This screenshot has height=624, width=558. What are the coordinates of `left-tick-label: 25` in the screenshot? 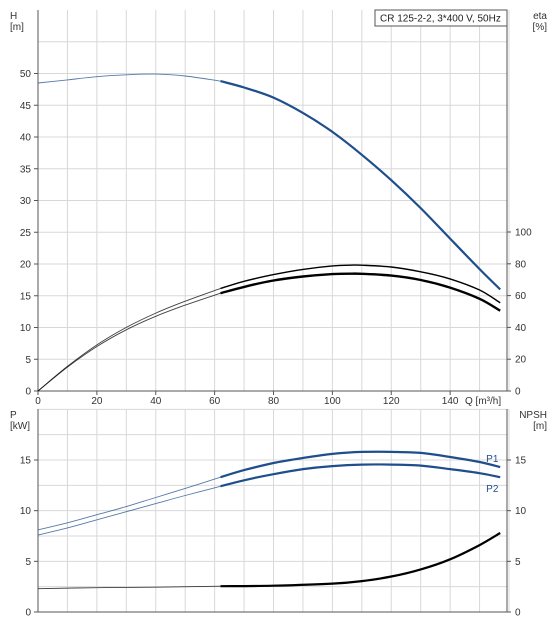 It's located at (26, 233).